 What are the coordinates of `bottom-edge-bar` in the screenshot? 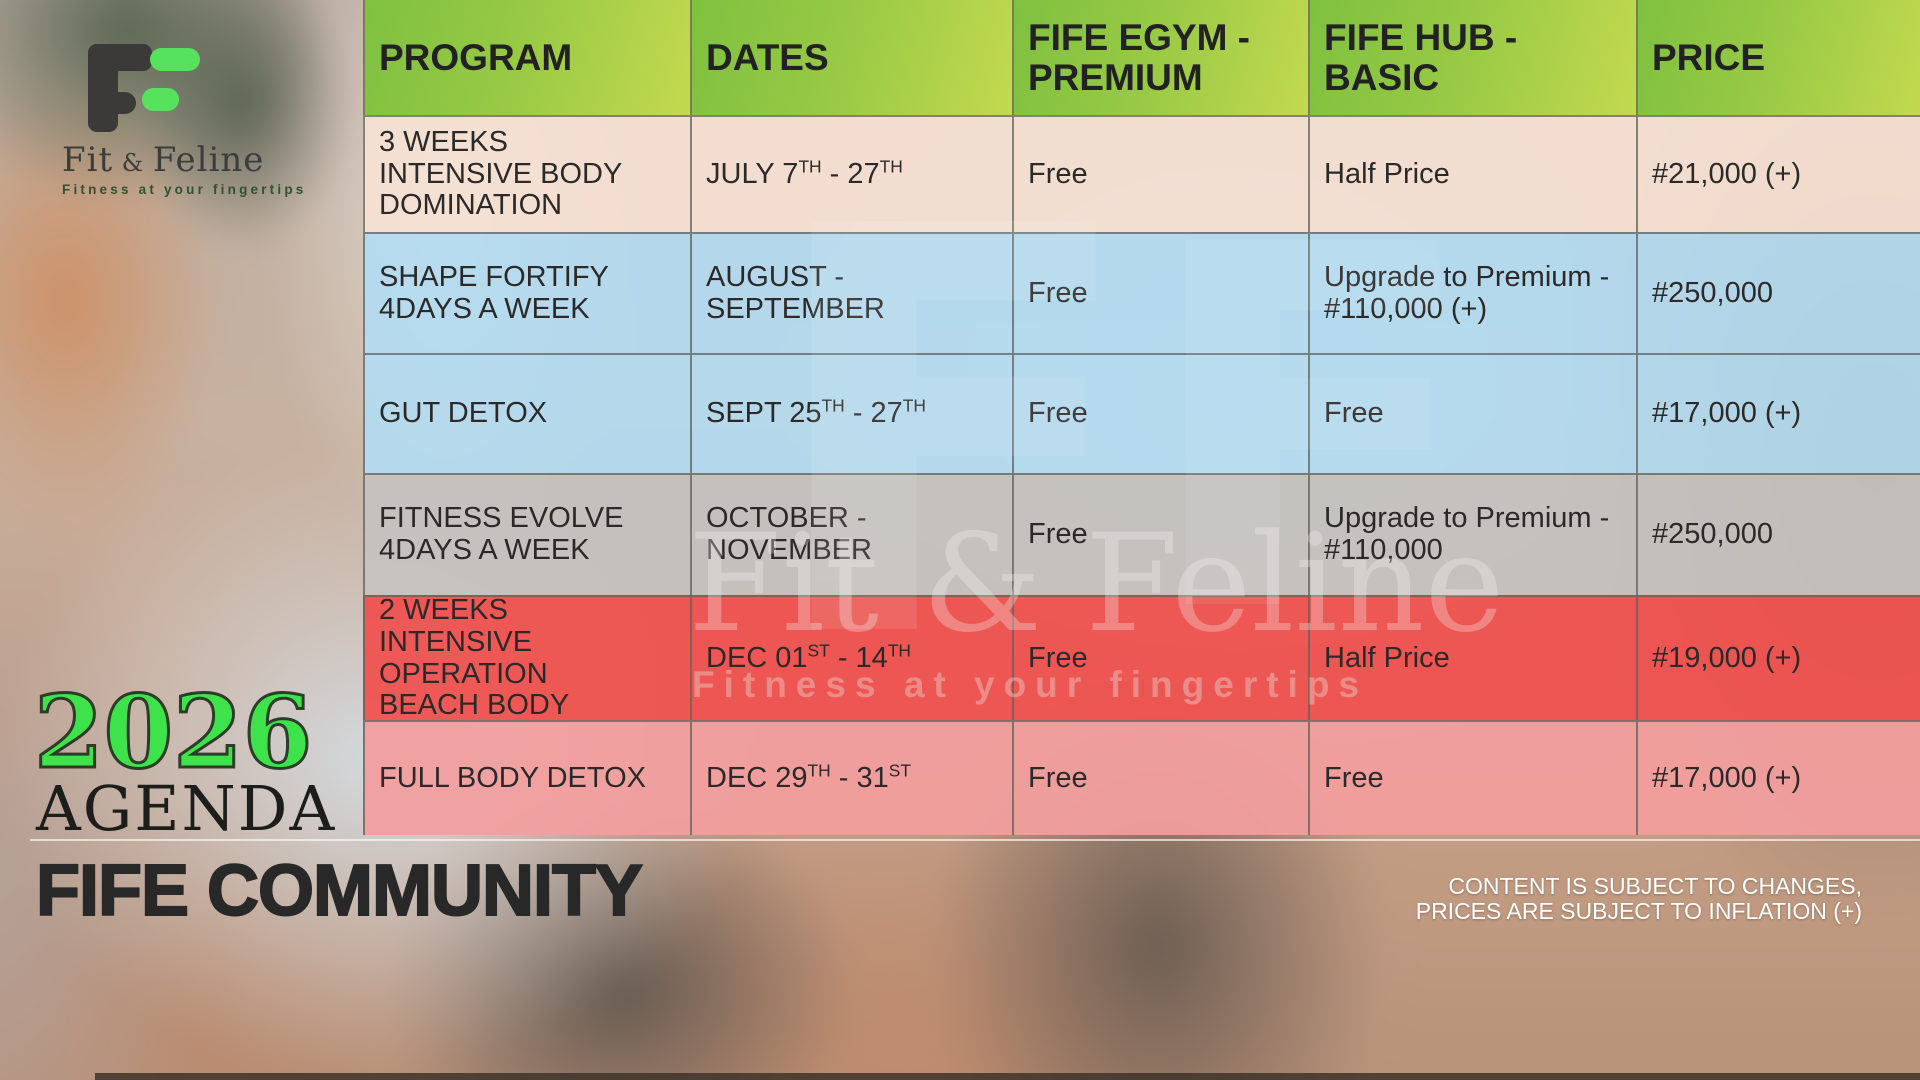 It's located at (1007, 1076).